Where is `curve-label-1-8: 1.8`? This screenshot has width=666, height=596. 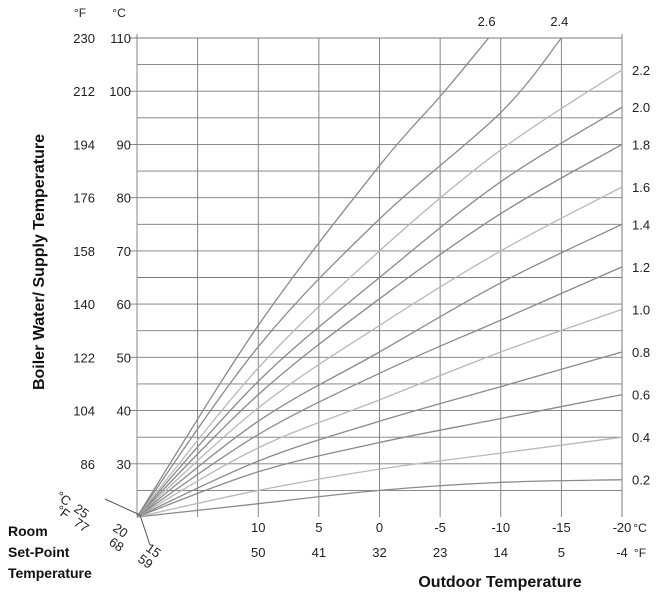
curve-label-1-8: 1.8 is located at coordinates (641, 144).